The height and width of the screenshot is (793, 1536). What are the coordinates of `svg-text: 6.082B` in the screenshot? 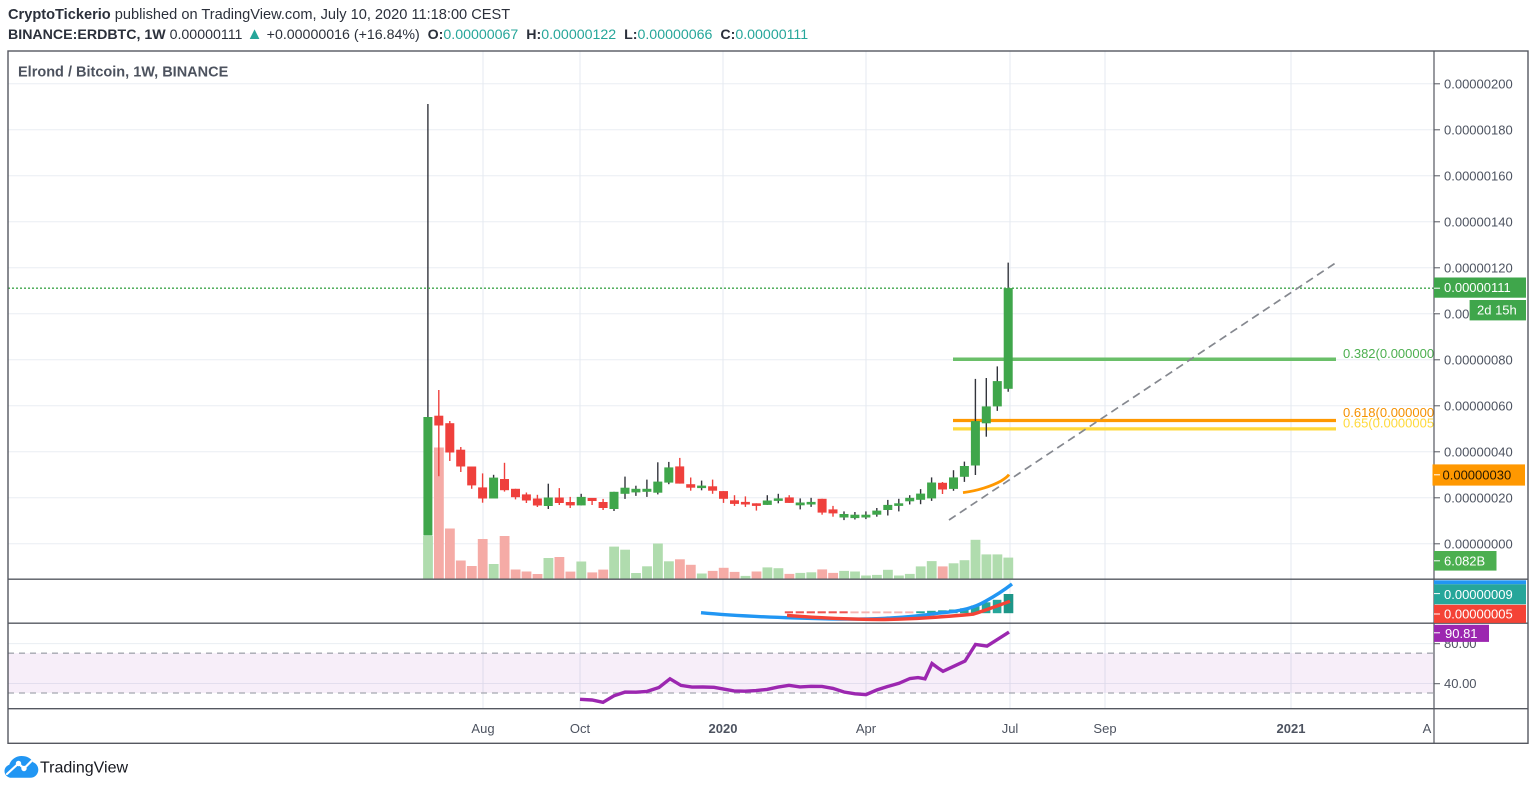 It's located at (1464, 560).